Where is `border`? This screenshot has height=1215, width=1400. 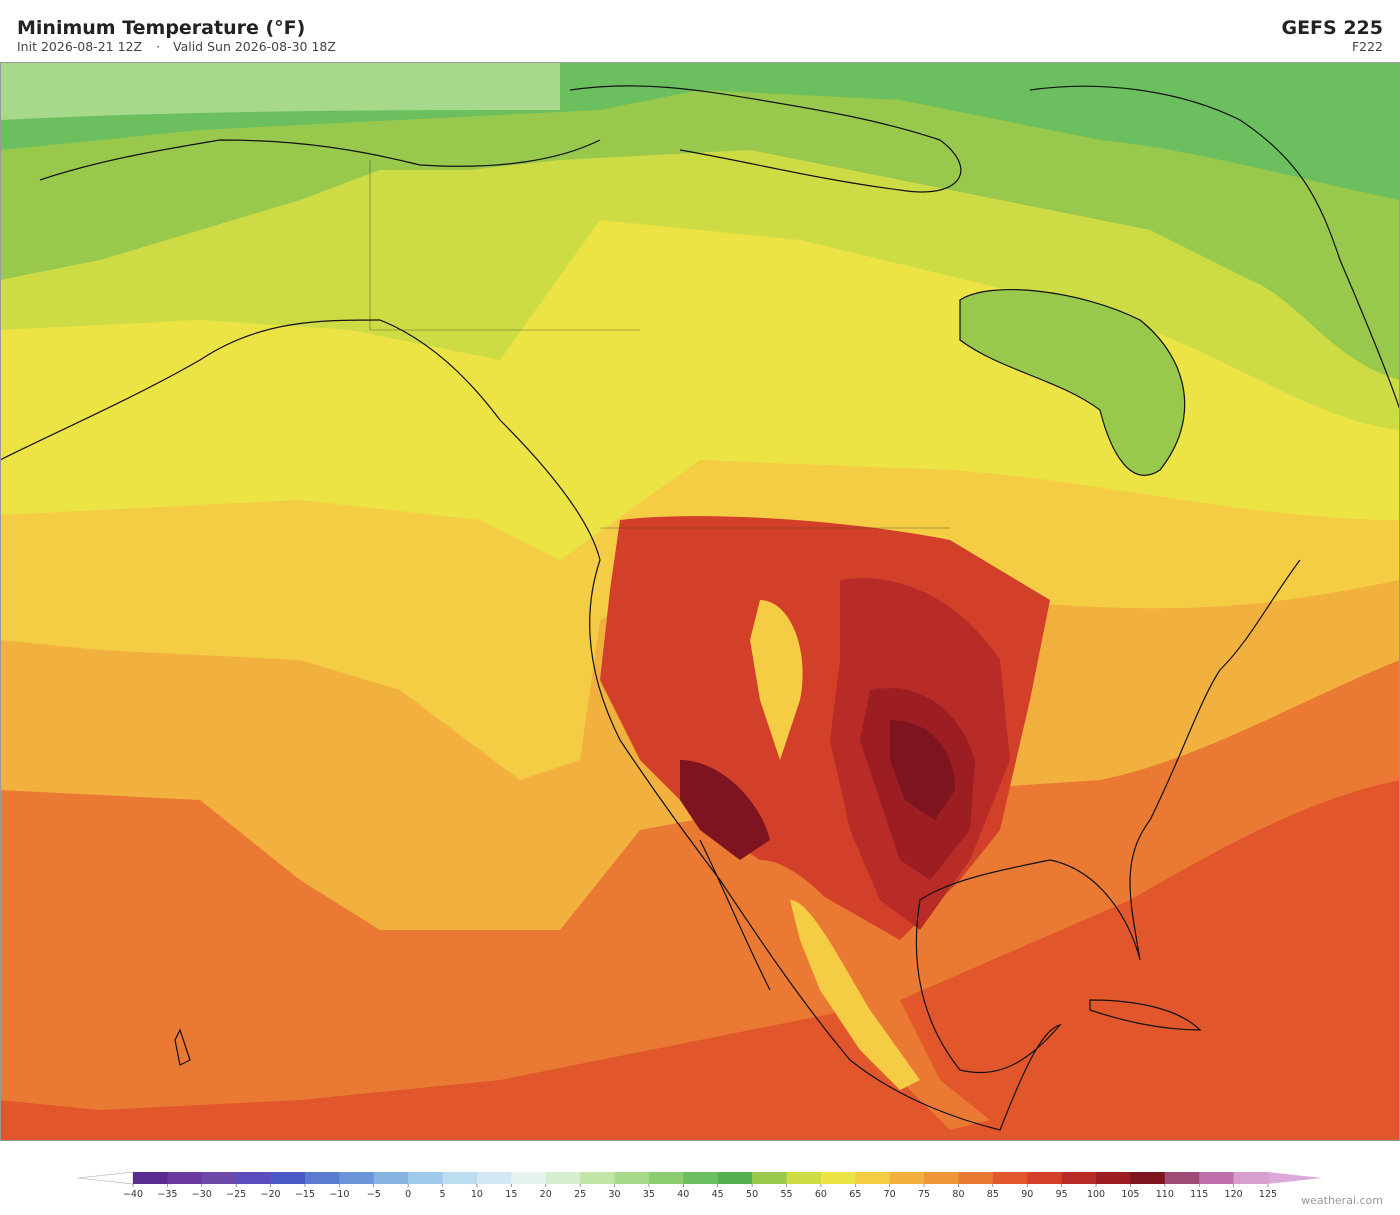
border is located at coordinates (659, 344).